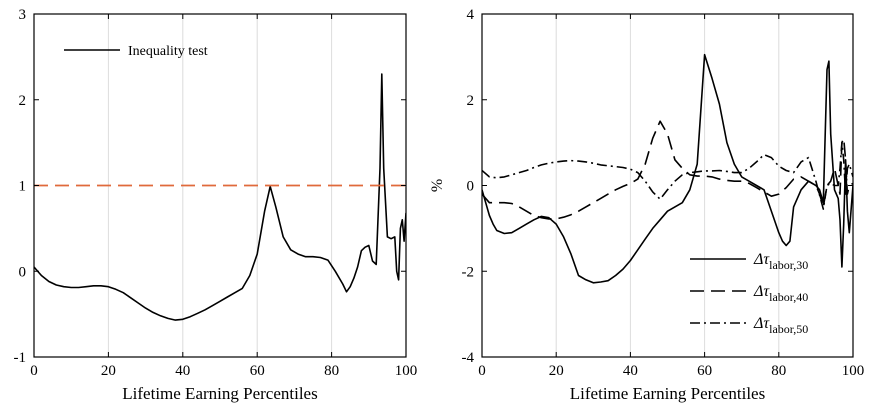 Image resolution: width=871 pixels, height=415 pixels. Describe the element at coordinates (20, 358) in the screenshot. I see `left-ytick-label--1: -1` at that location.